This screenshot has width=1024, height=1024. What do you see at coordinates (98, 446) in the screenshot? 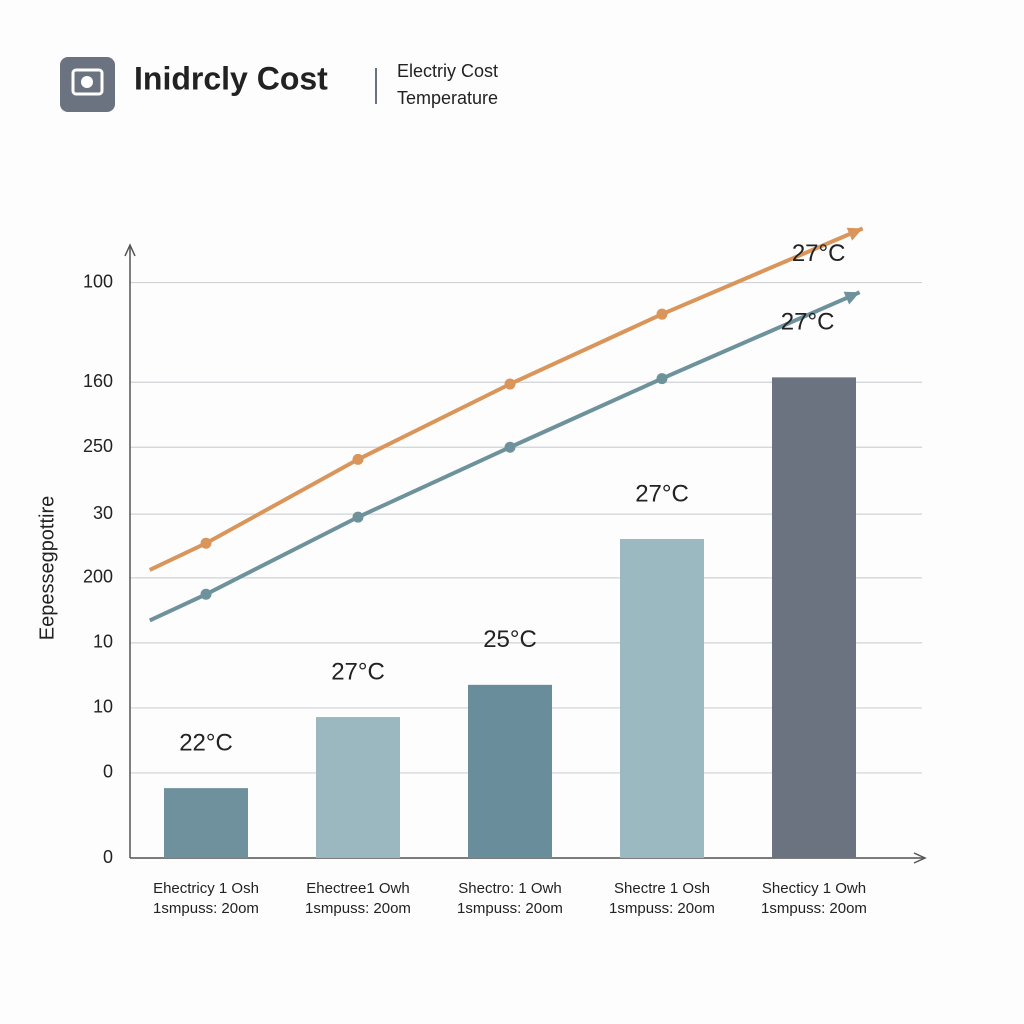
I see `y-tick-label: 250` at bounding box center [98, 446].